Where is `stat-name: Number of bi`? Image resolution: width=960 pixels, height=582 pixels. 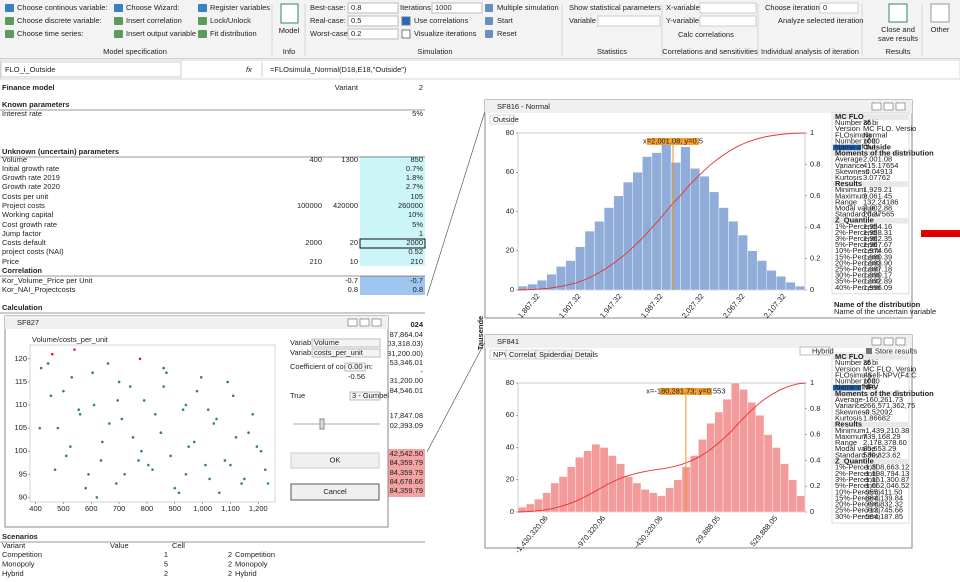 stat-name: Number of bi is located at coordinates (856, 122).